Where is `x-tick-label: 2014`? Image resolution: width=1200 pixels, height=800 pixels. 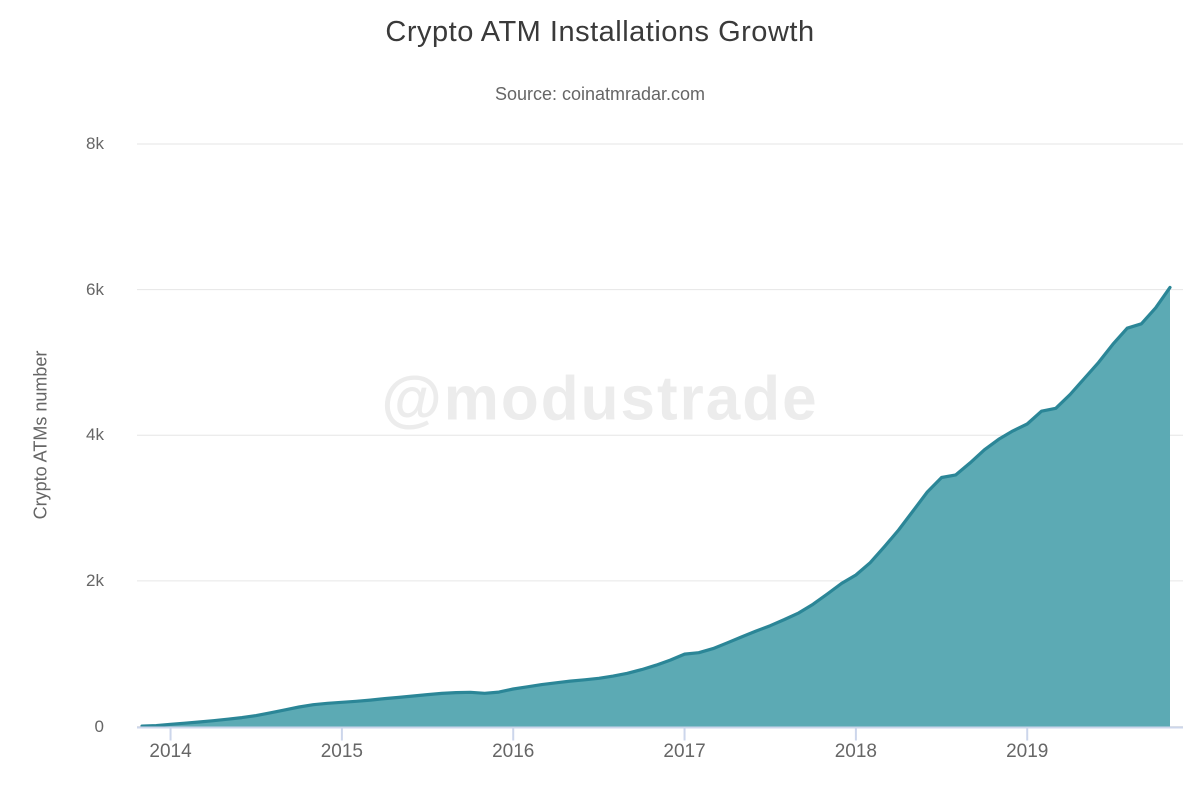 x-tick-label: 2014 is located at coordinates (170, 751).